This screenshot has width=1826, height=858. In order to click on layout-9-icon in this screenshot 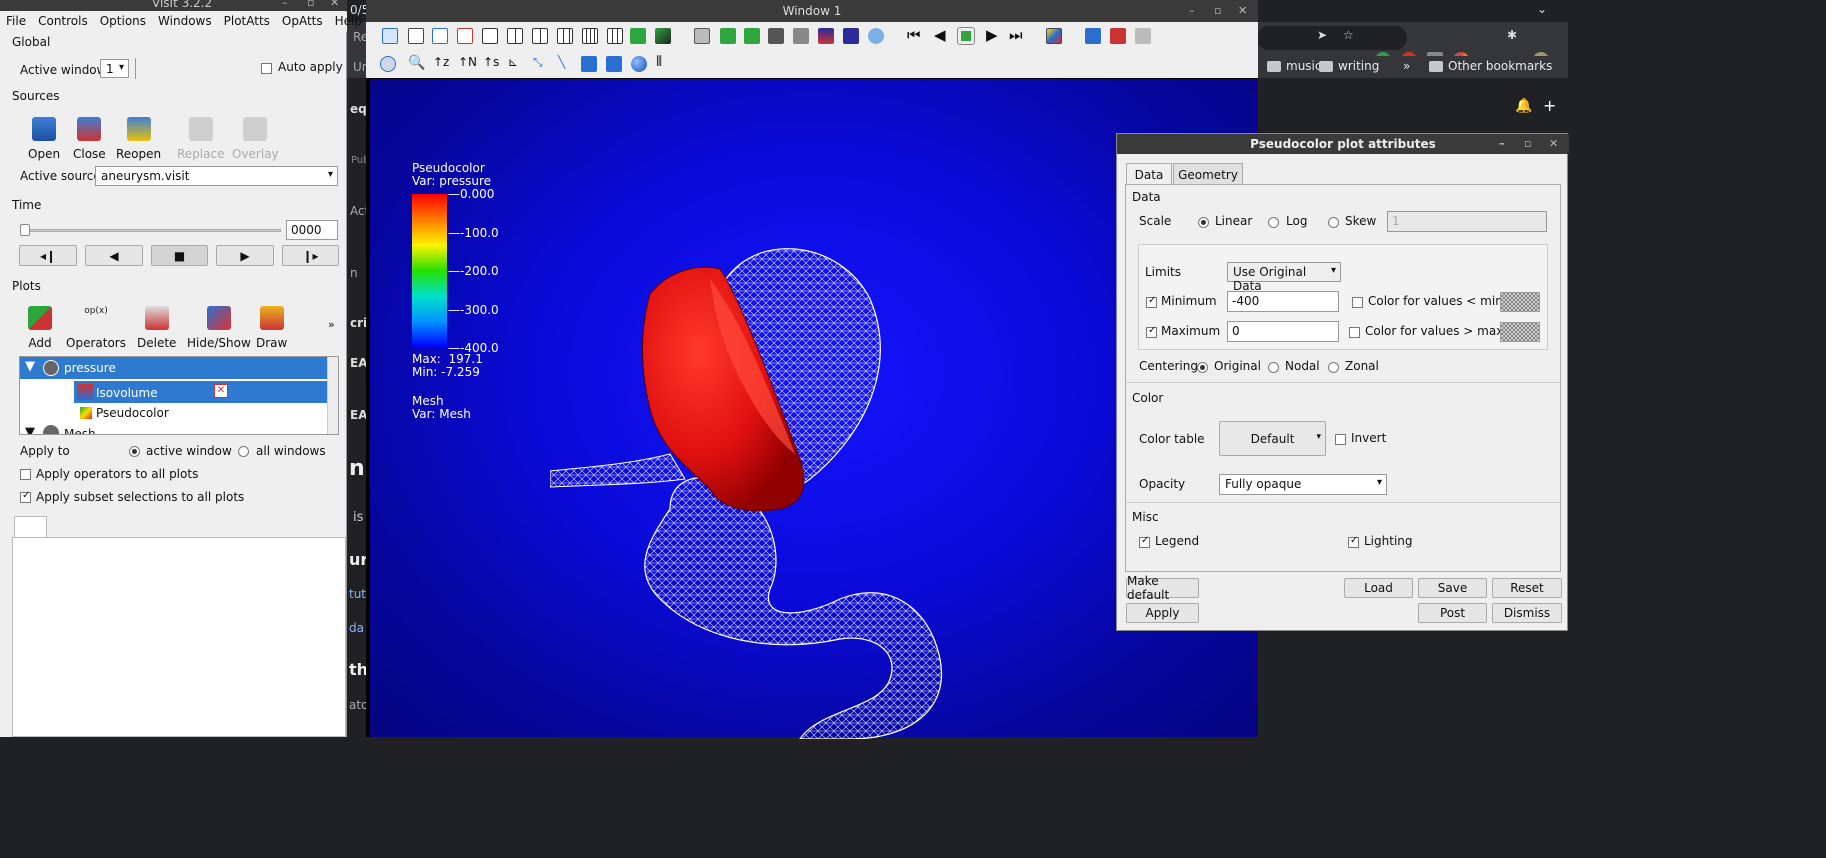, I will do `click(615, 36)`.